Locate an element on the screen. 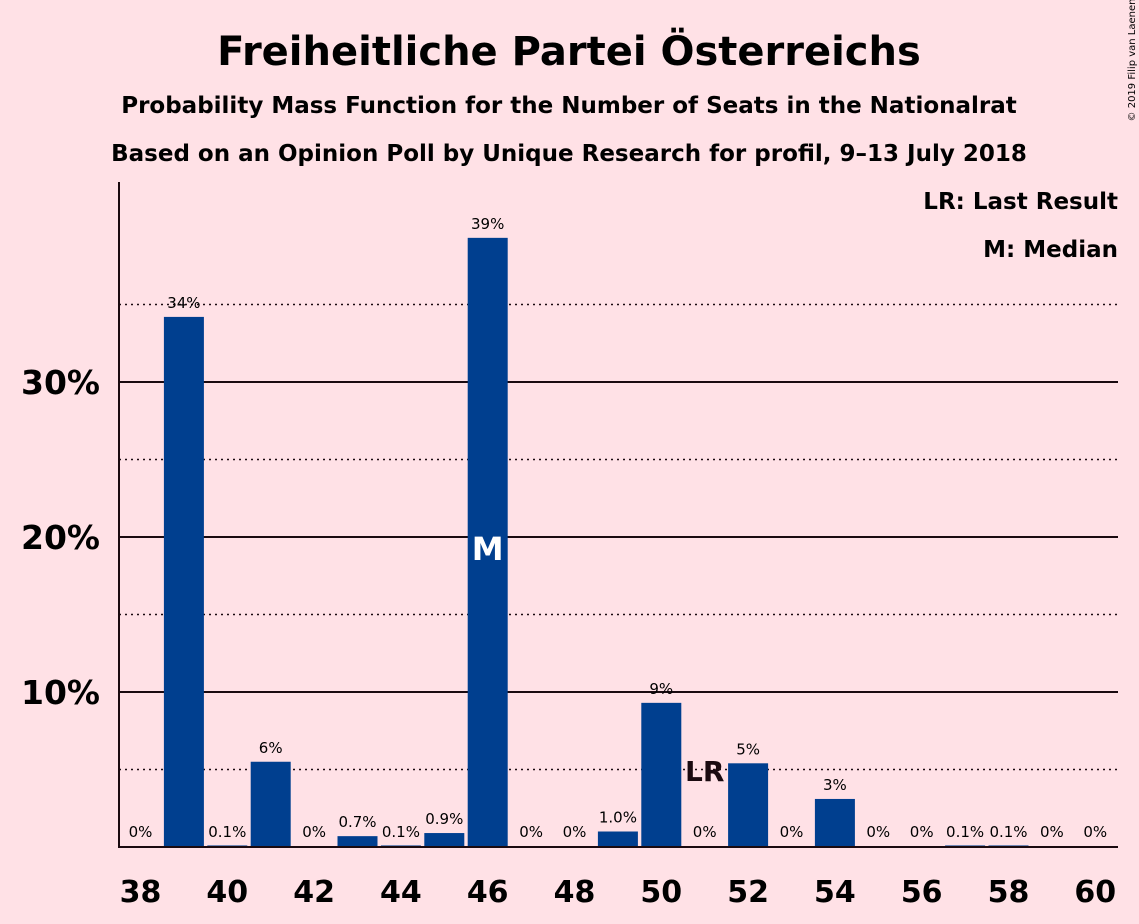 This screenshot has height=924, width=1139. x-tick-label: 56 is located at coordinates (922, 892).